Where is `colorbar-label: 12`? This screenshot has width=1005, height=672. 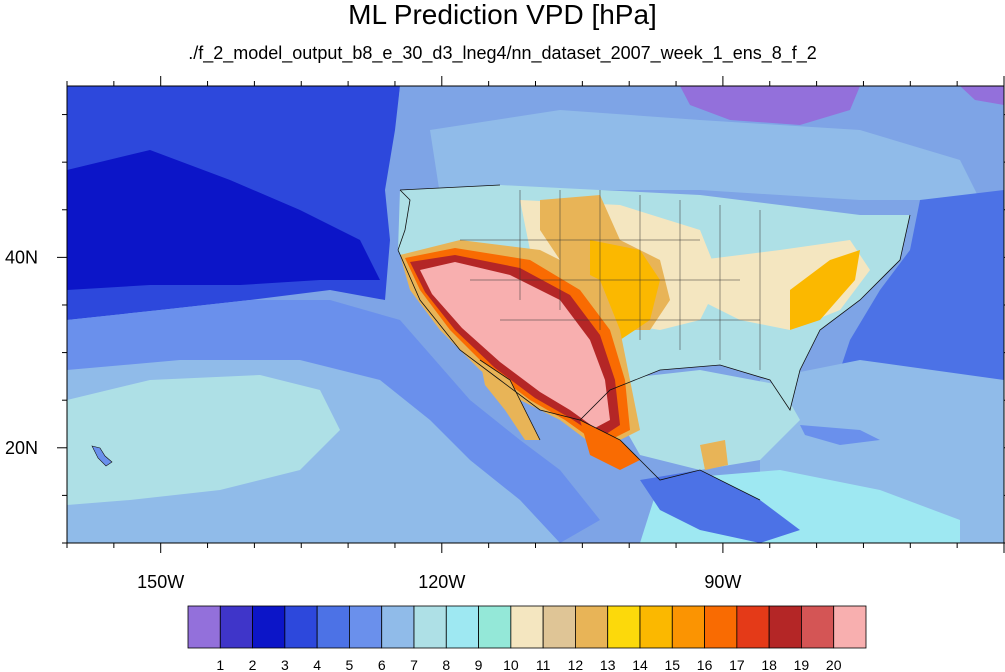 colorbar-label: 12 is located at coordinates (576, 664).